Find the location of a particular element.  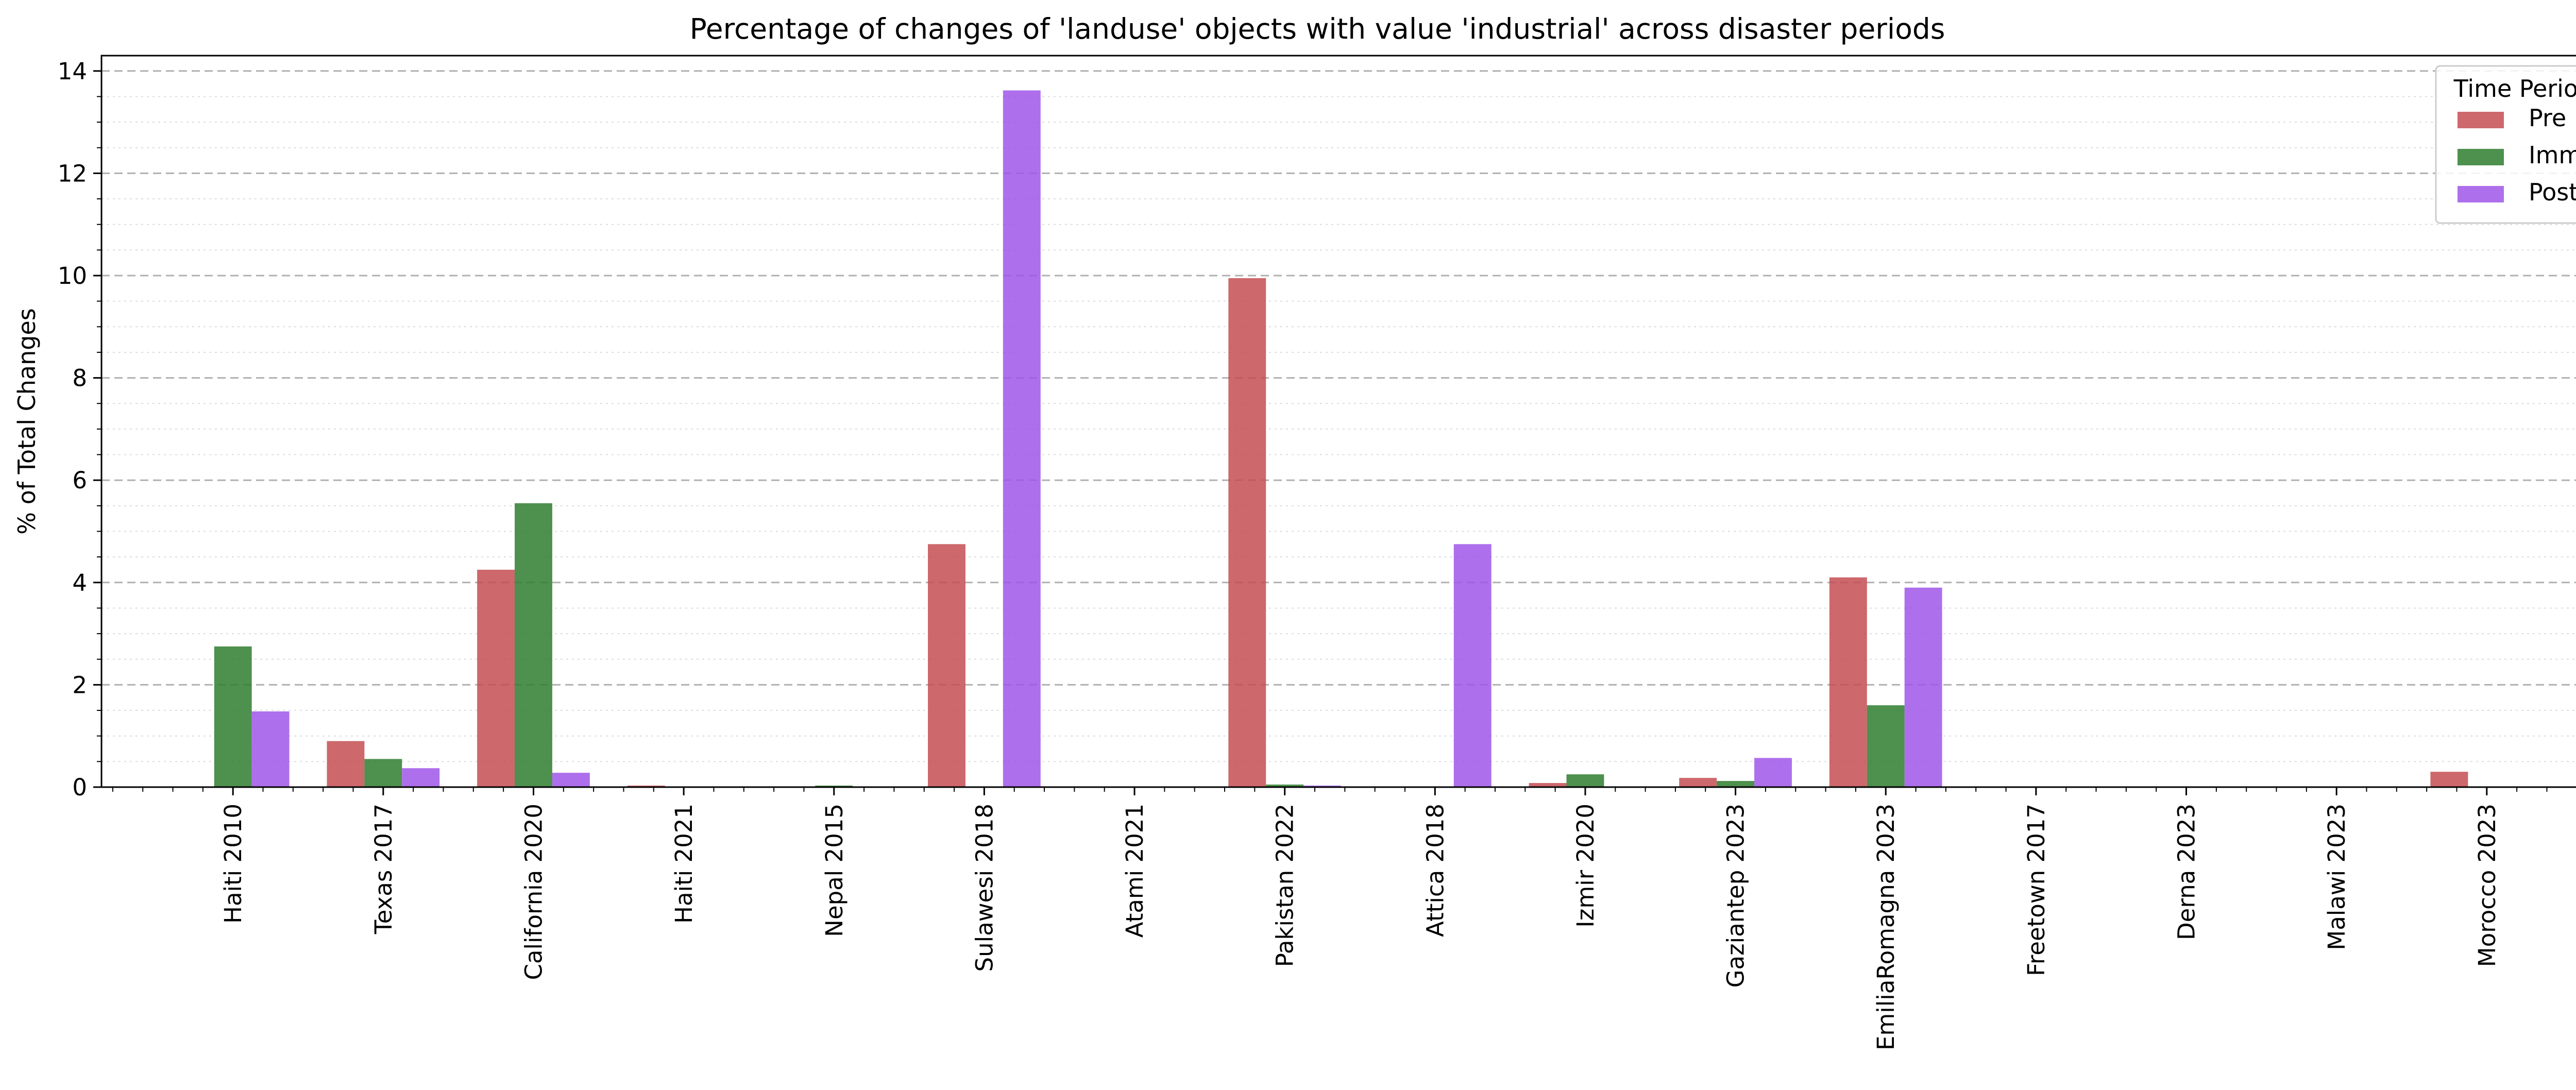

legend-swatch-imm is located at coordinates (2481, 157).